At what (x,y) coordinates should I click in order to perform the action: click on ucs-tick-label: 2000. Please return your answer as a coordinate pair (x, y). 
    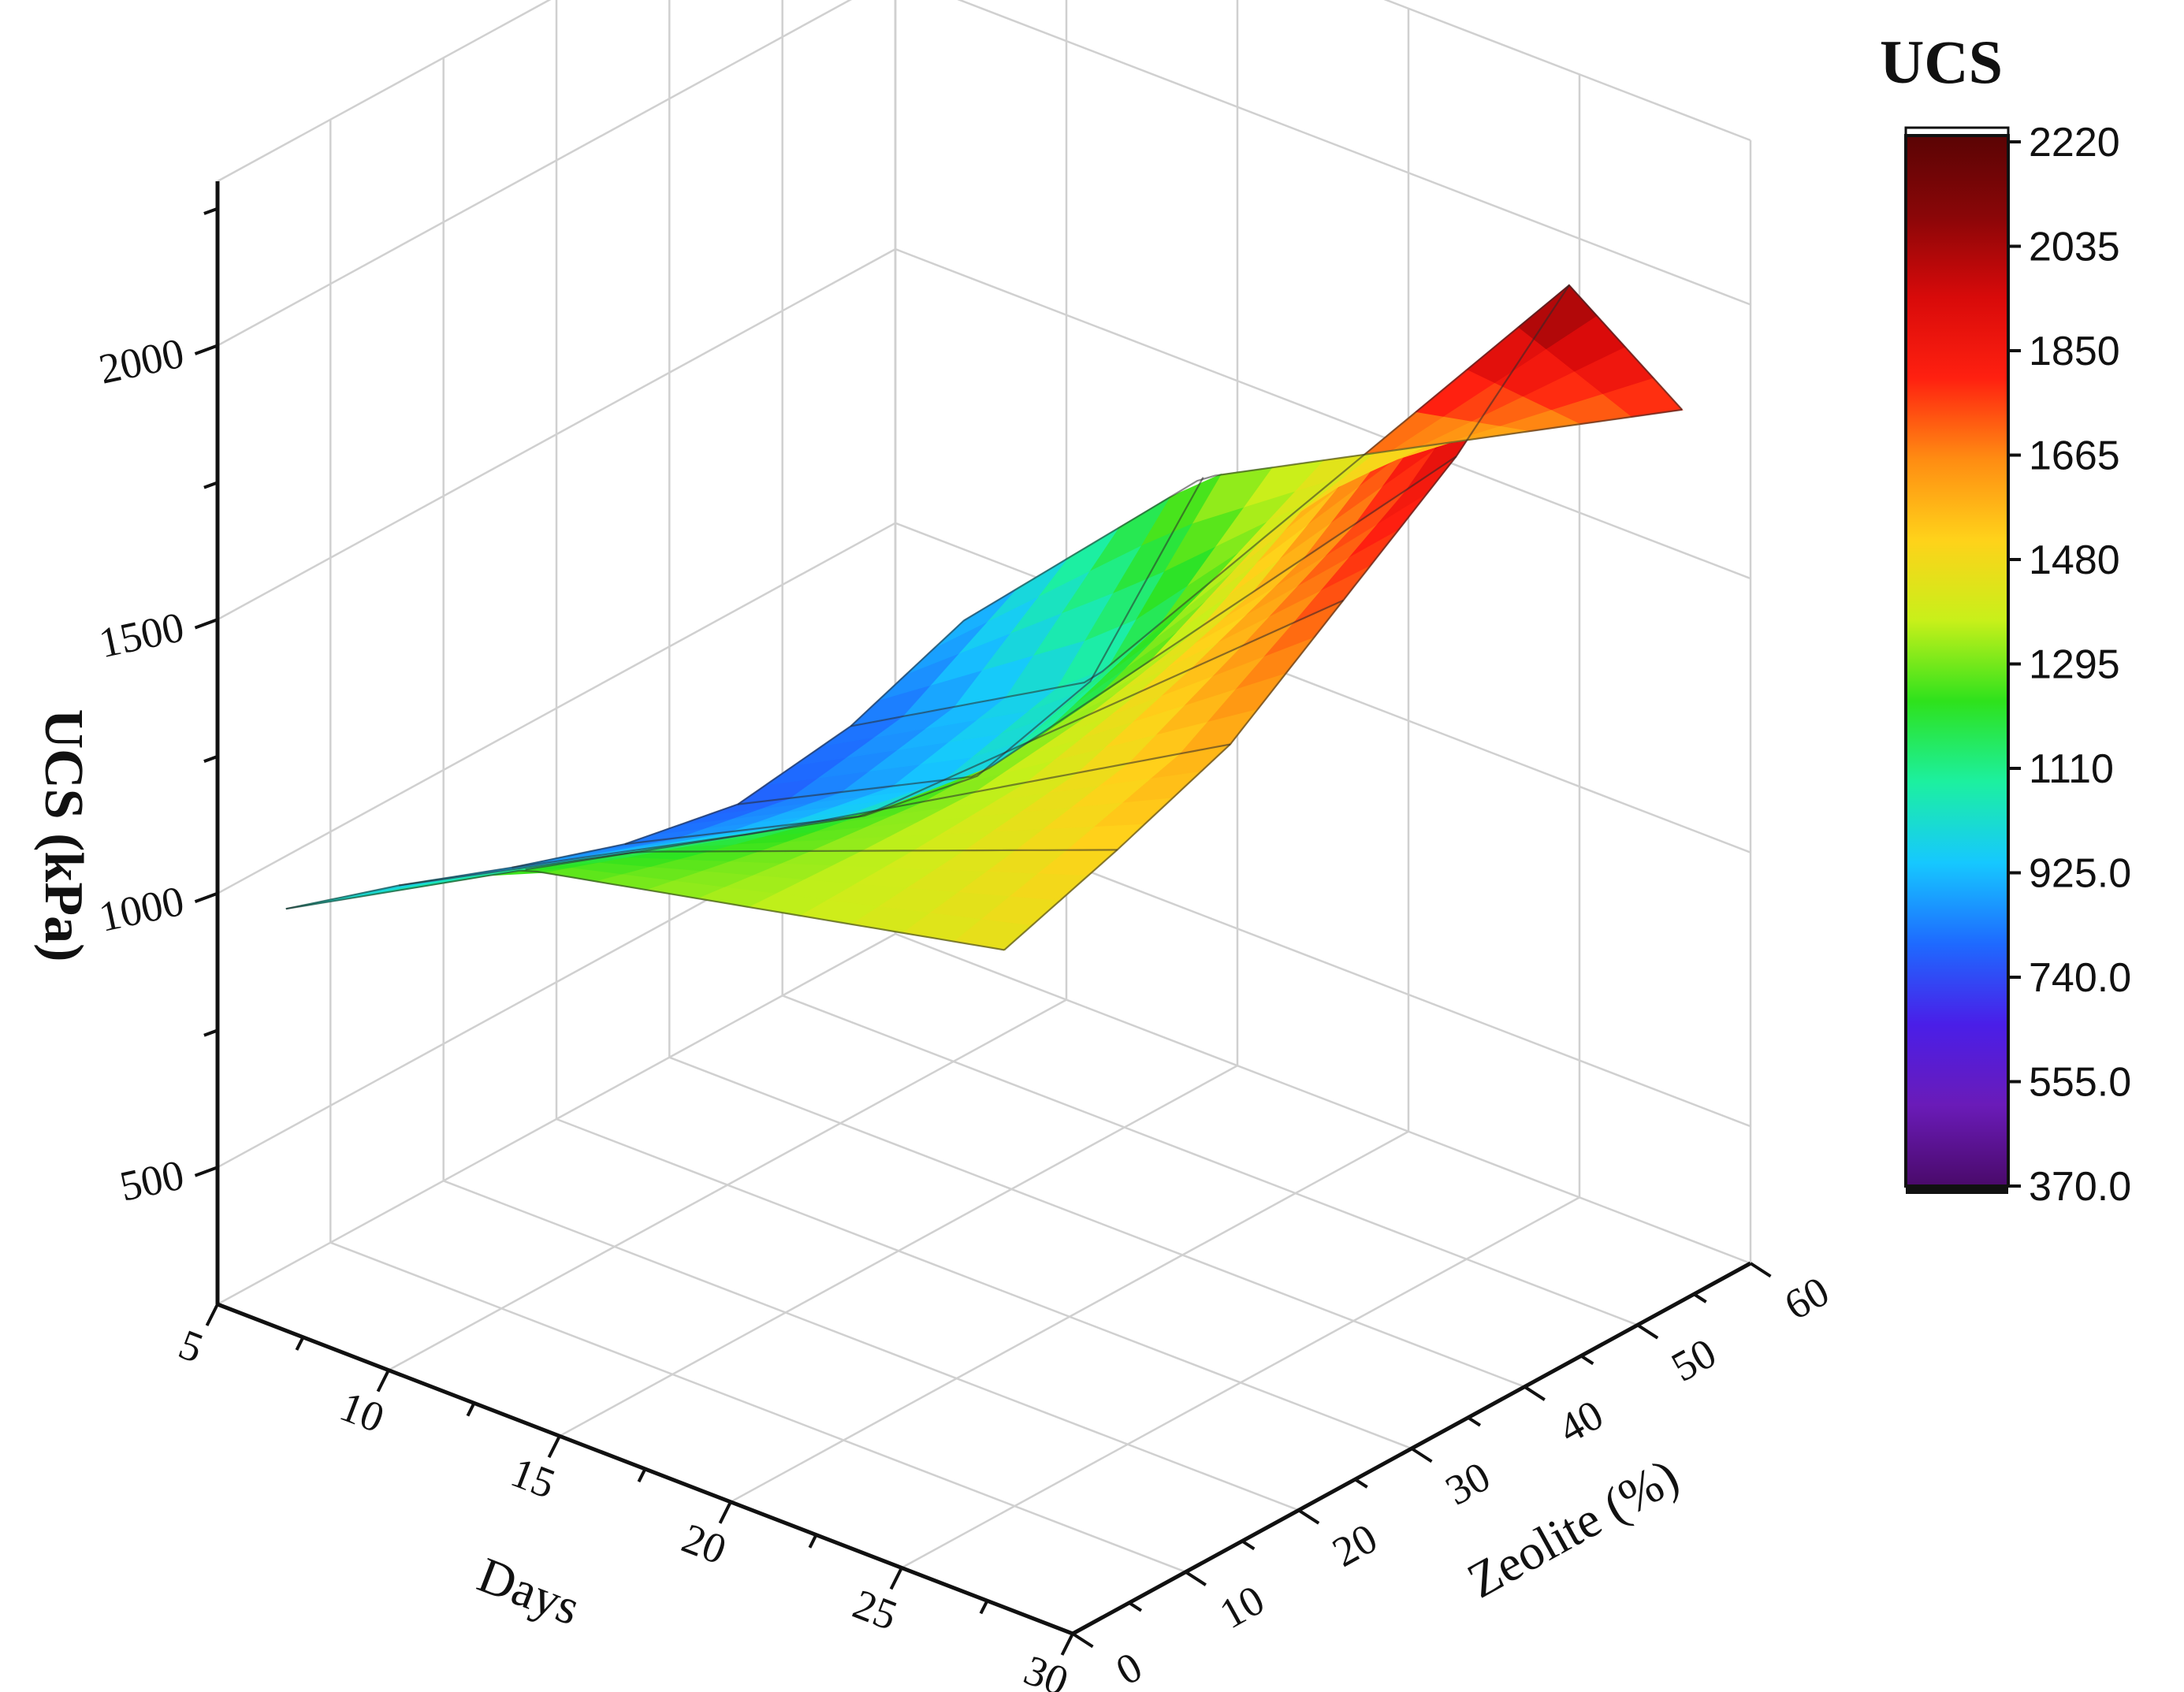
    Looking at the image, I should click on (141, 361).